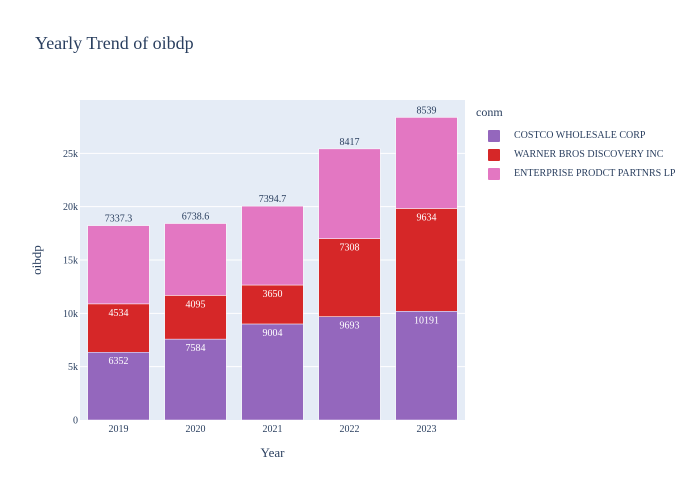 The width and height of the screenshot is (700, 500). I want to click on x-tick-label: 2019, so click(119, 429).